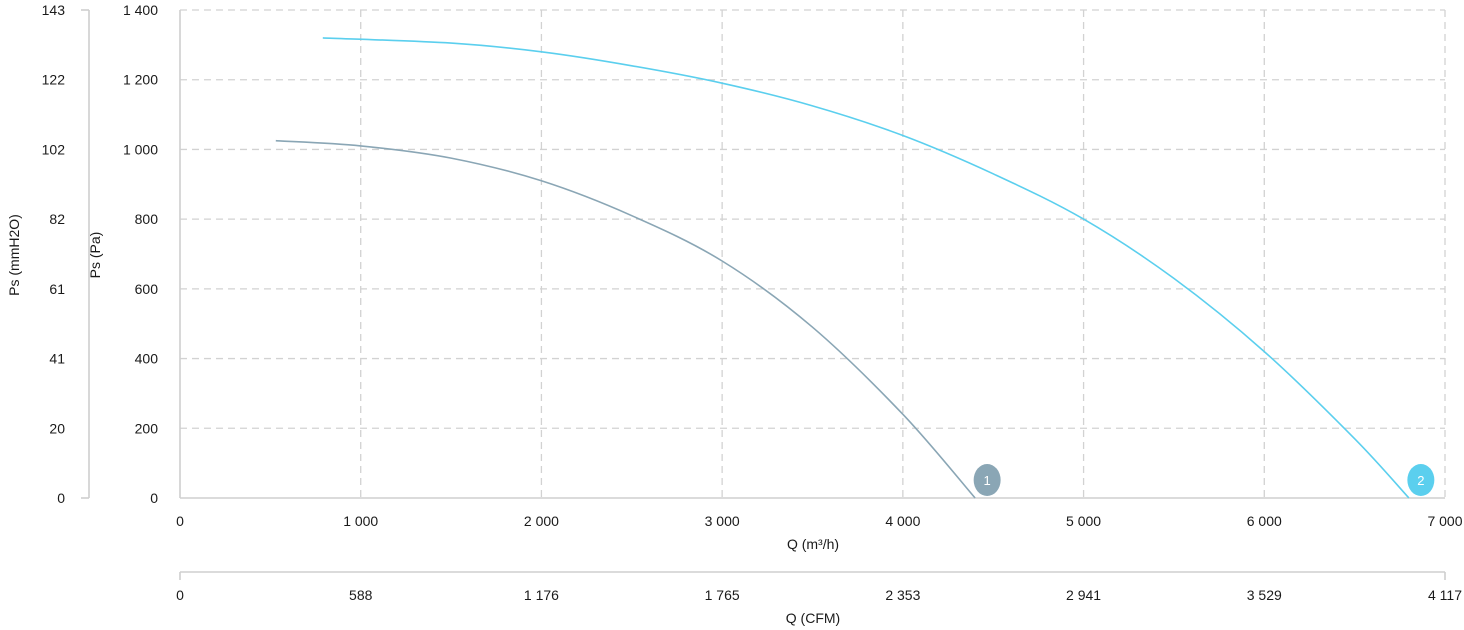 This screenshot has height=630, width=1464. What do you see at coordinates (140, 149) in the screenshot?
I see `y-tick-label: 1 000` at bounding box center [140, 149].